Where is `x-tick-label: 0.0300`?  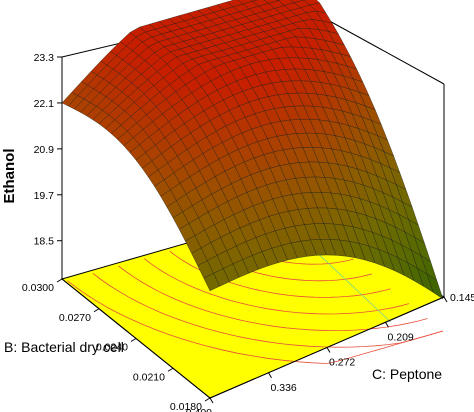 x-tick-label: 0.0300 is located at coordinates (38, 288).